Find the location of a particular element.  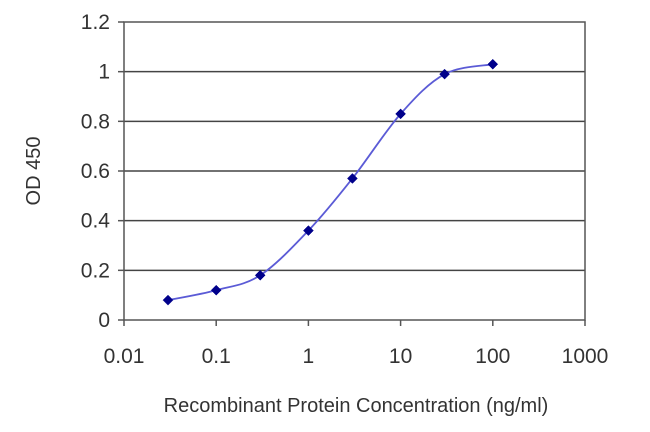

x-tick-label: 1 is located at coordinates (309, 356).